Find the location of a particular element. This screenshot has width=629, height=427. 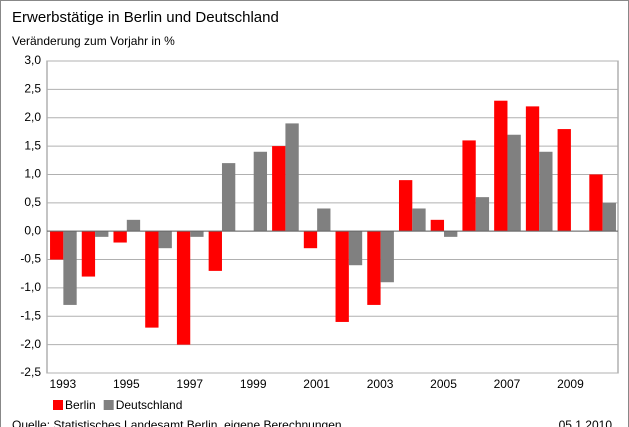

y-tick-label: 1,5 is located at coordinates (32, 145).